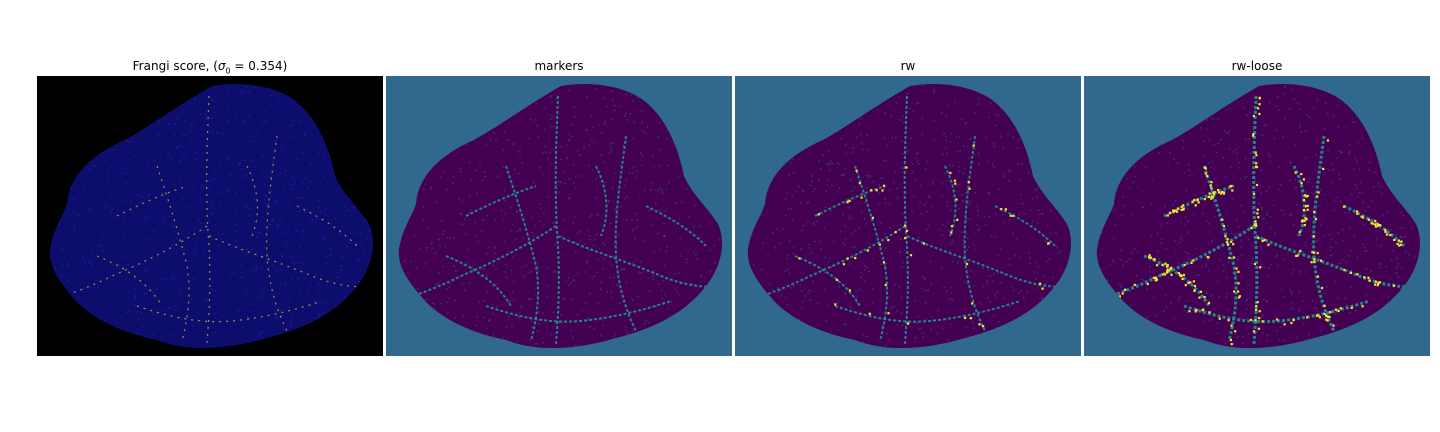 The width and height of the screenshot is (1440, 432). Describe the element at coordinates (559, 66) in the screenshot. I see `markers-title: markers` at that location.